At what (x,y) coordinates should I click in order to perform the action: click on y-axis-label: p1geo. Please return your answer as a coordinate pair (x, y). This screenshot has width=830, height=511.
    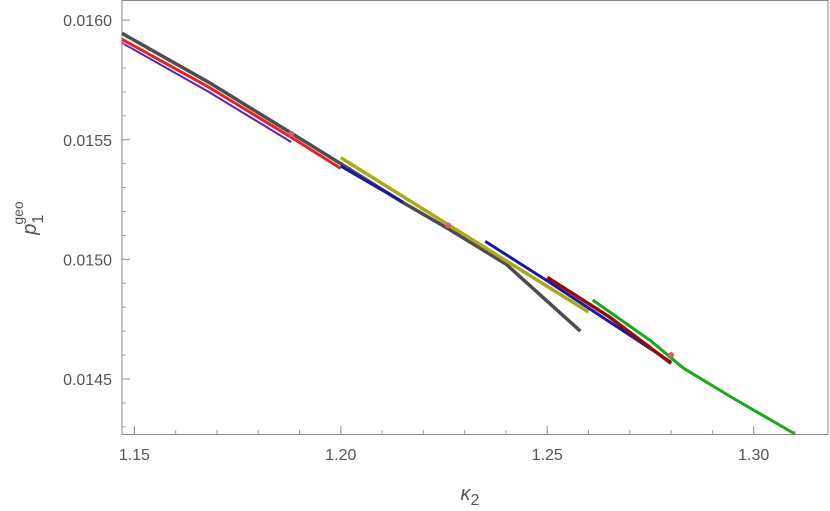
    Looking at the image, I should click on (28, 218).